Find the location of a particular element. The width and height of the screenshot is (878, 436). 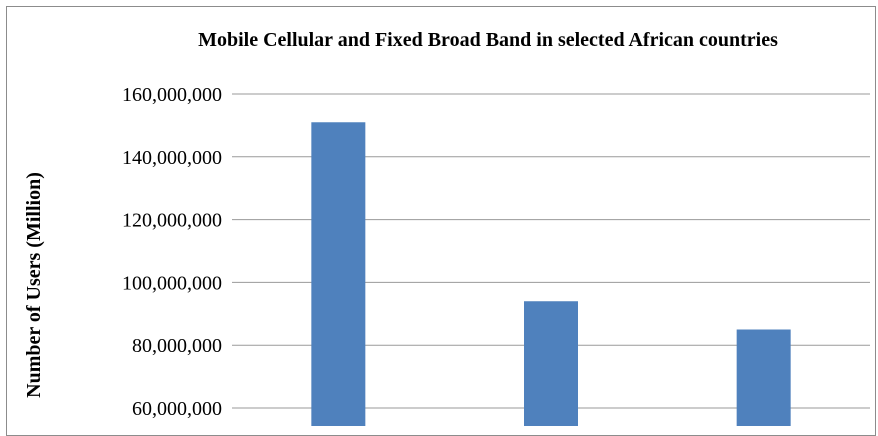

y-tick-label: 100,000,000 is located at coordinates (172, 283).